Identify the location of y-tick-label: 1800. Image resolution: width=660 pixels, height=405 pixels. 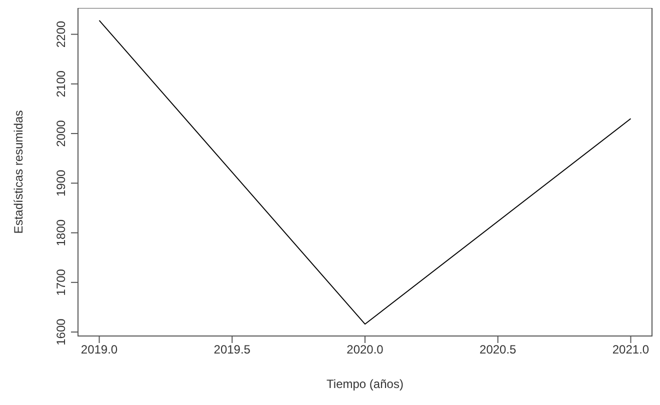
(61, 232).